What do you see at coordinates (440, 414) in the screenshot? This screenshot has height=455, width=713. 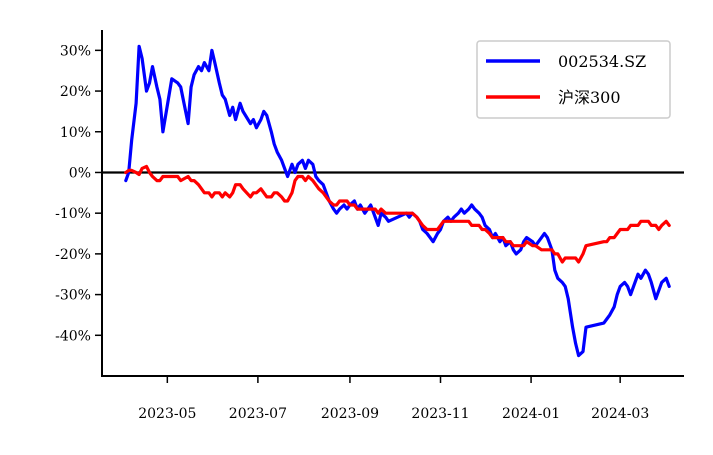 I see `x-tick-label: 2023-11` at bounding box center [440, 414].